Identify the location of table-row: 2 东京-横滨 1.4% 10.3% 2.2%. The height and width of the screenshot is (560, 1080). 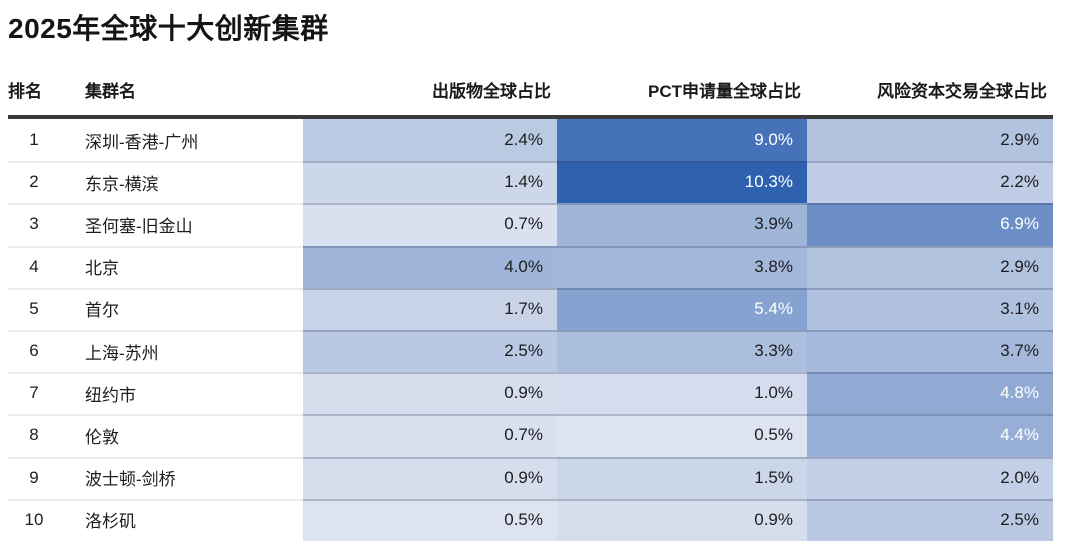
(530, 182).